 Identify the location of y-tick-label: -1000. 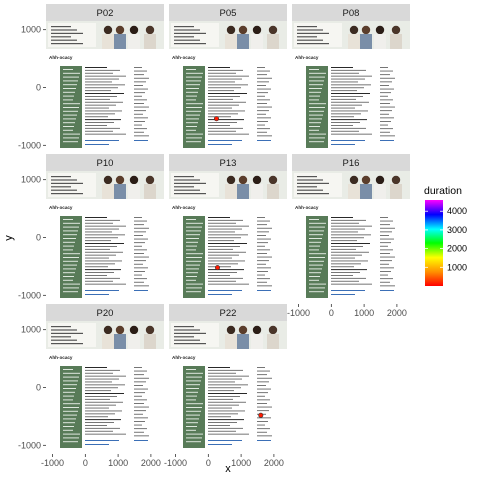
(29, 445).